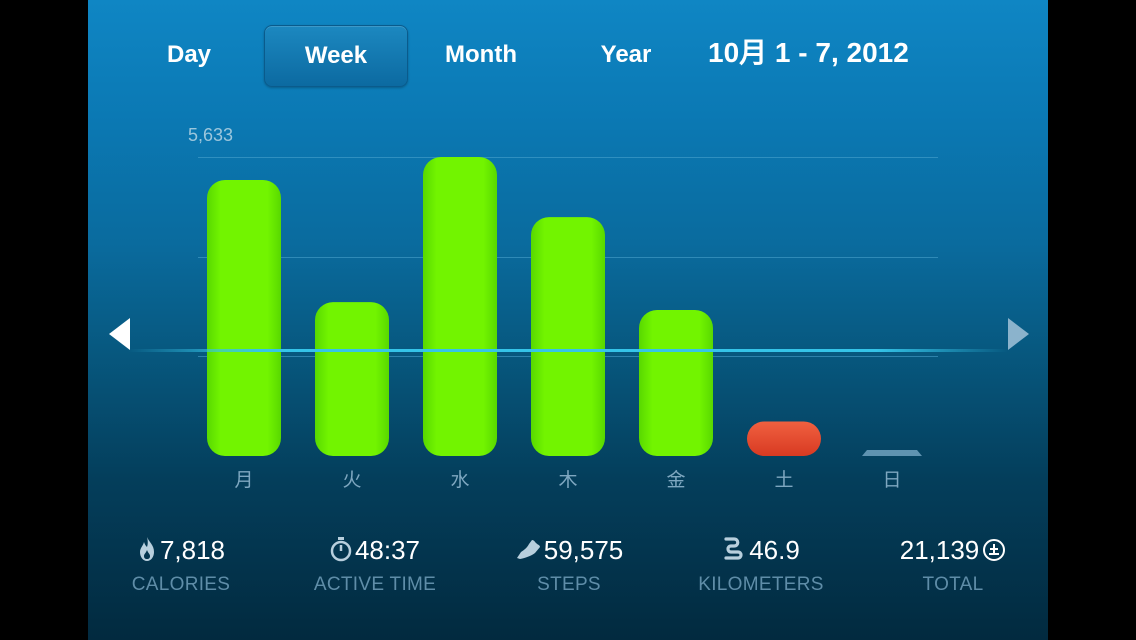 This screenshot has width=1136, height=640. What do you see at coordinates (387, 550) in the screenshot?
I see `active-time-value: 48:37` at bounding box center [387, 550].